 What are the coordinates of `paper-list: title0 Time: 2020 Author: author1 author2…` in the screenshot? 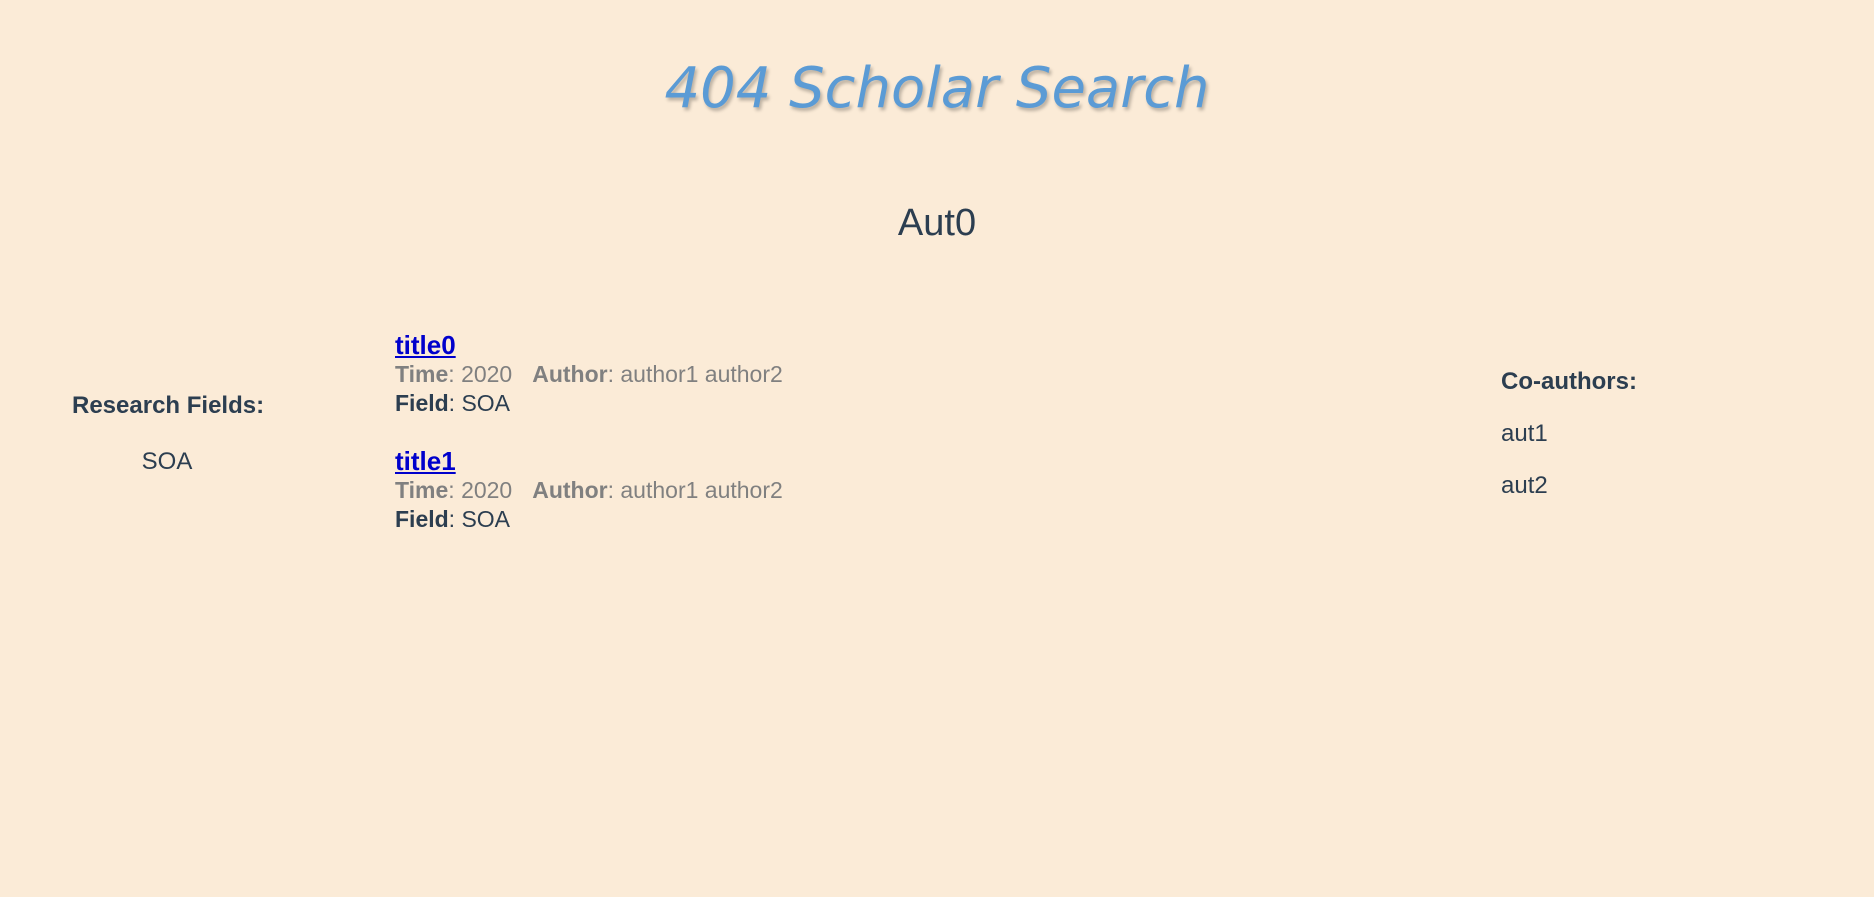 It's located at (845, 446).